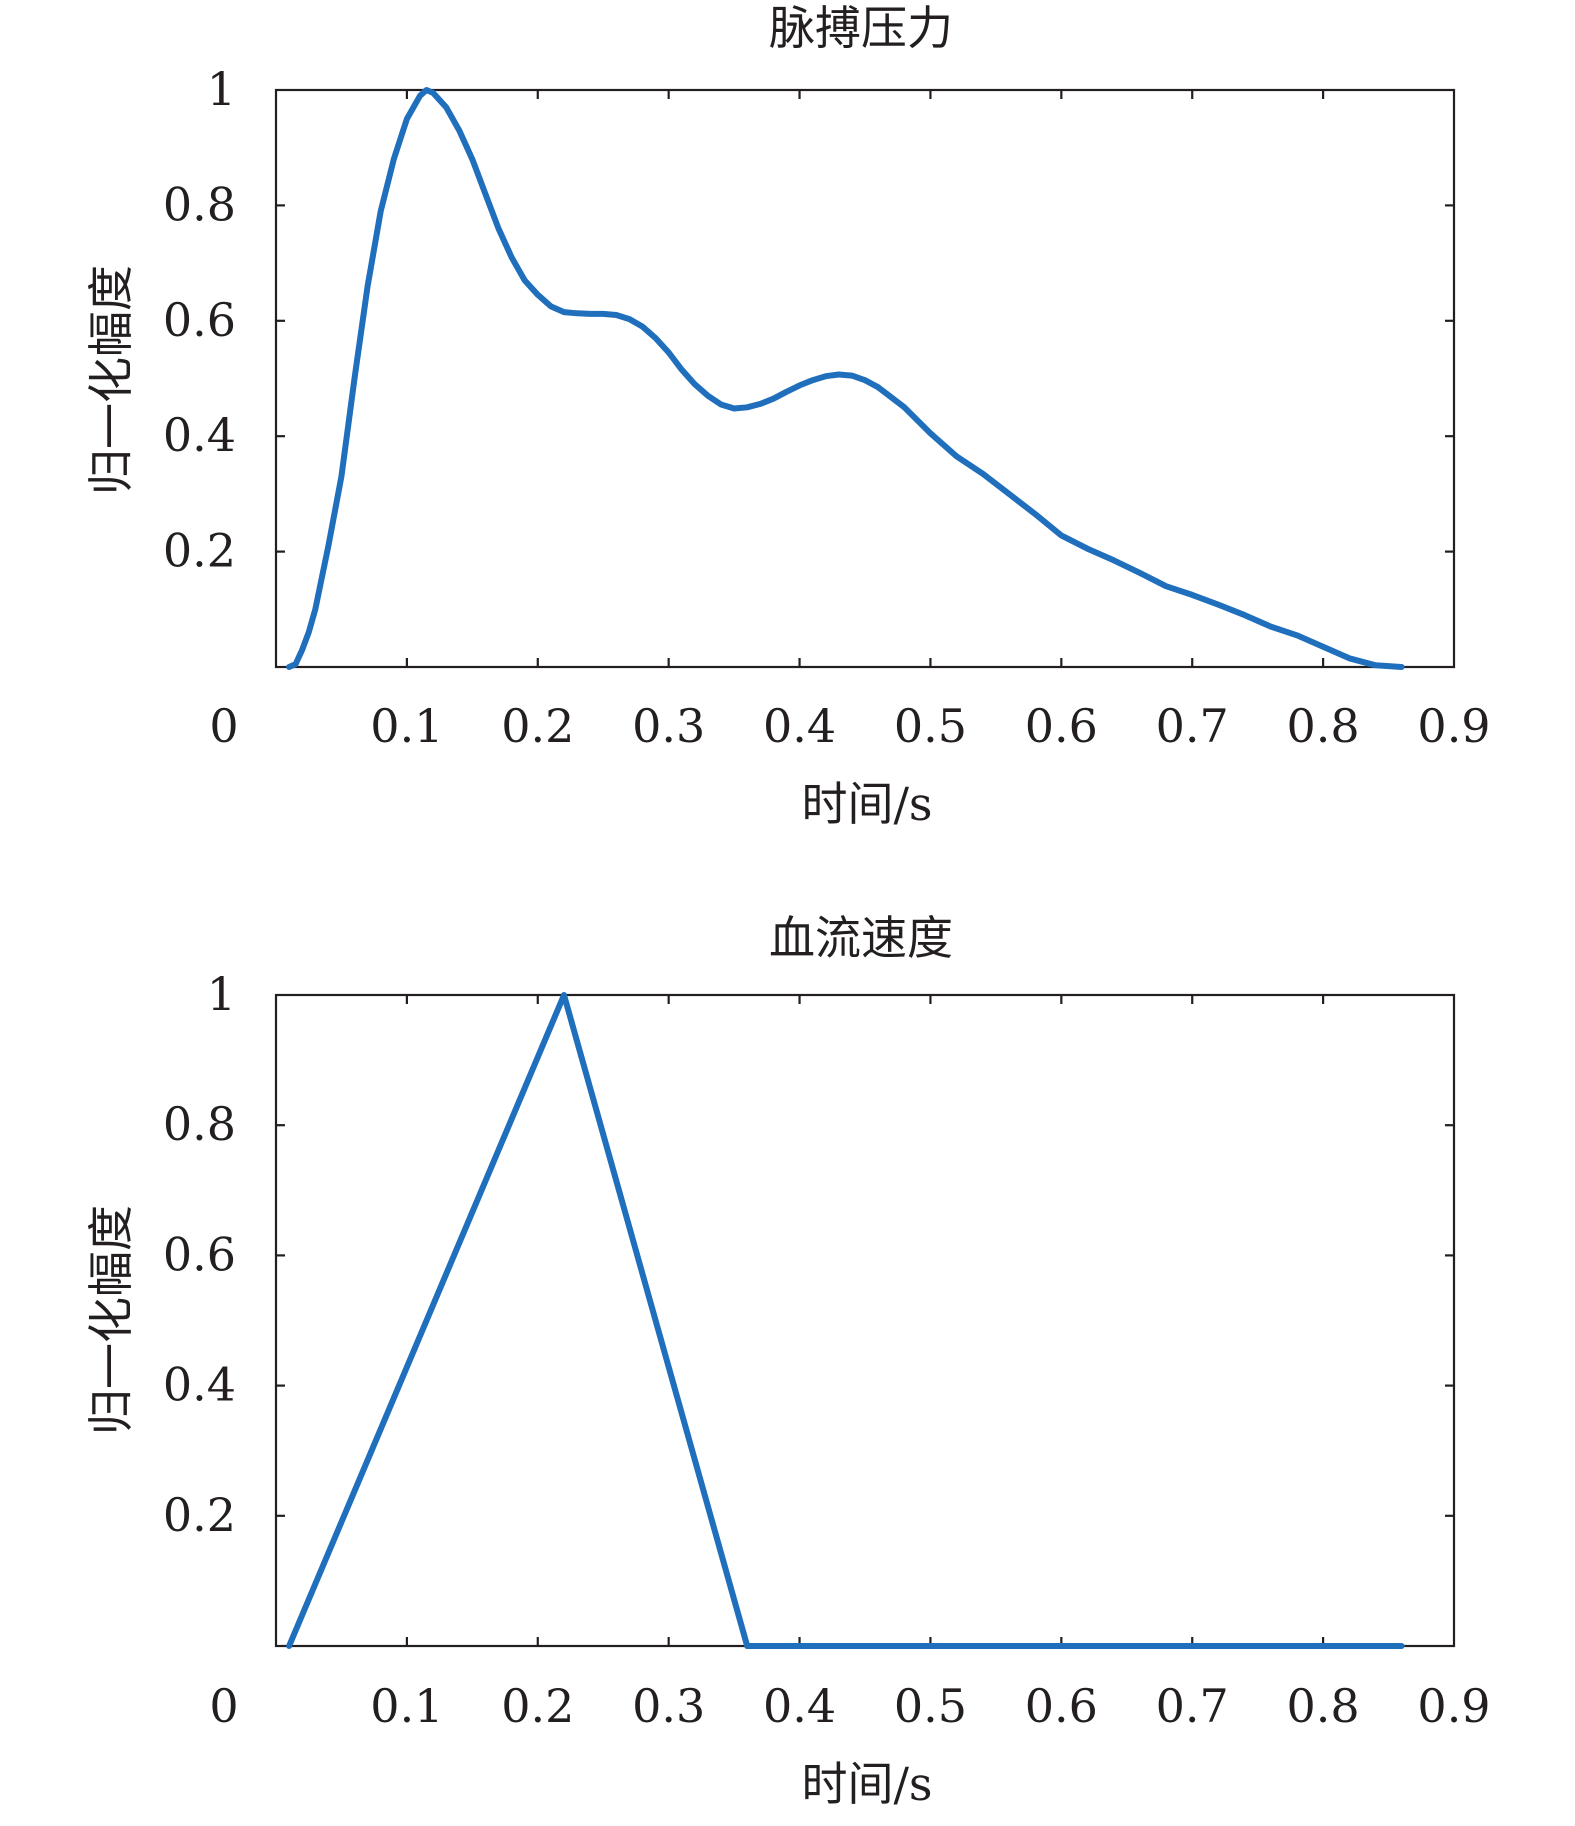 The width and height of the screenshot is (1575, 1826). What do you see at coordinates (861, 938) in the screenshot?
I see `chart-title: 血流速度` at bounding box center [861, 938].